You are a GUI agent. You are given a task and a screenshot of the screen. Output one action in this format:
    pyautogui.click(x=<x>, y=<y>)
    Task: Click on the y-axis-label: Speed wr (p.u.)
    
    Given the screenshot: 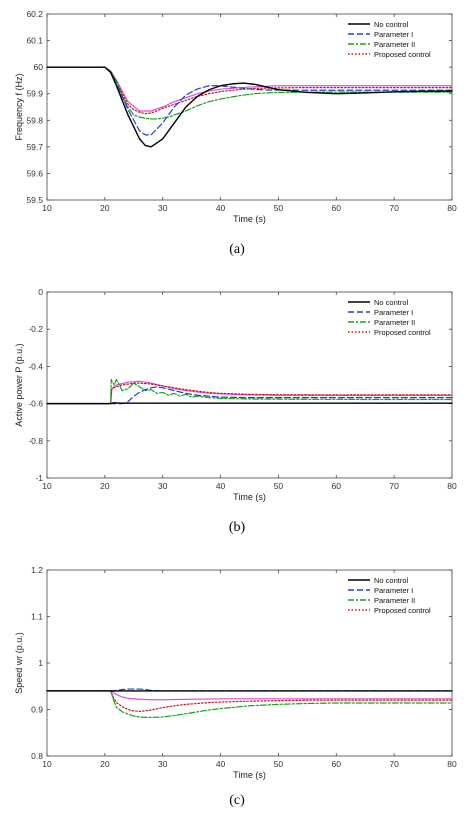 What is the action you would take?
    pyautogui.click(x=19, y=663)
    